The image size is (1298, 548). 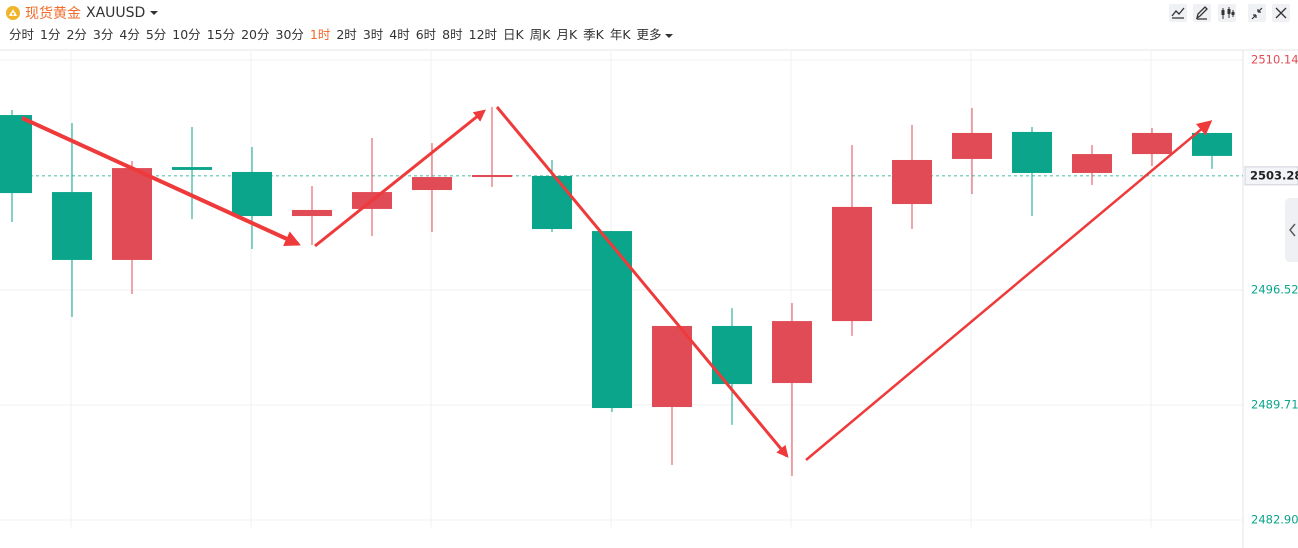 I want to click on interval-button: 3分, so click(x=103, y=34).